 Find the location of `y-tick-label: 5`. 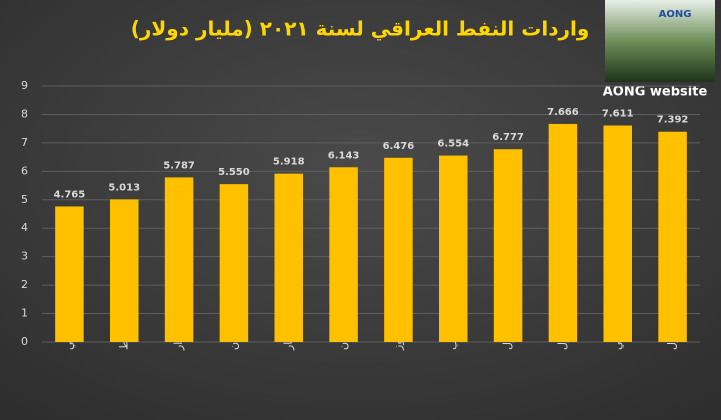

y-tick-label: 5 is located at coordinates (24, 199).